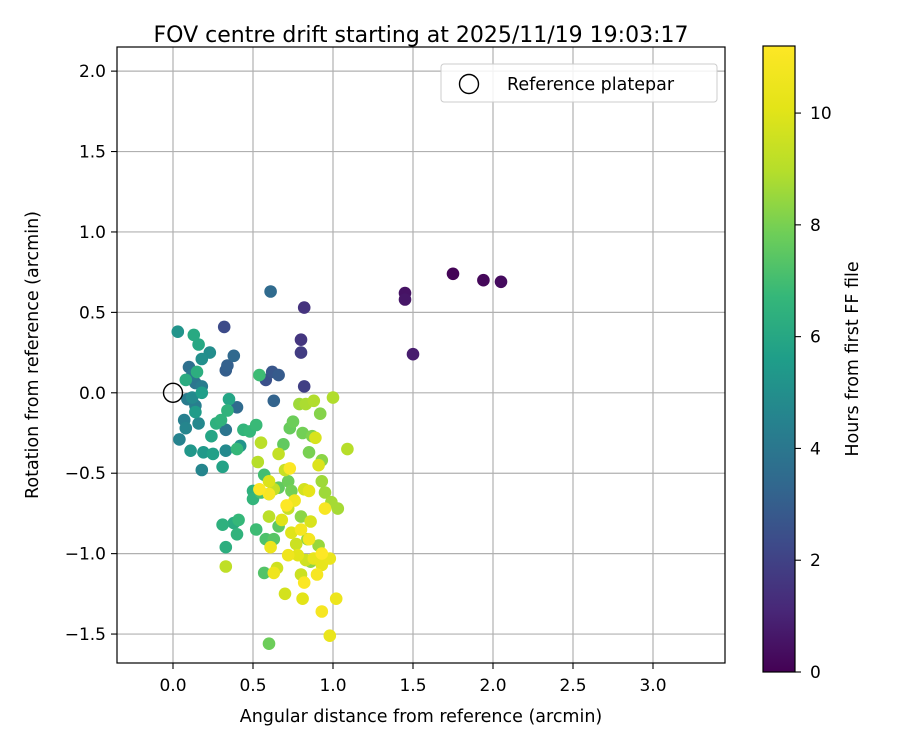 The height and width of the screenshot is (750, 900). What do you see at coordinates (821, 114) in the screenshot?
I see `colorbar-tick-label: 10` at bounding box center [821, 114].